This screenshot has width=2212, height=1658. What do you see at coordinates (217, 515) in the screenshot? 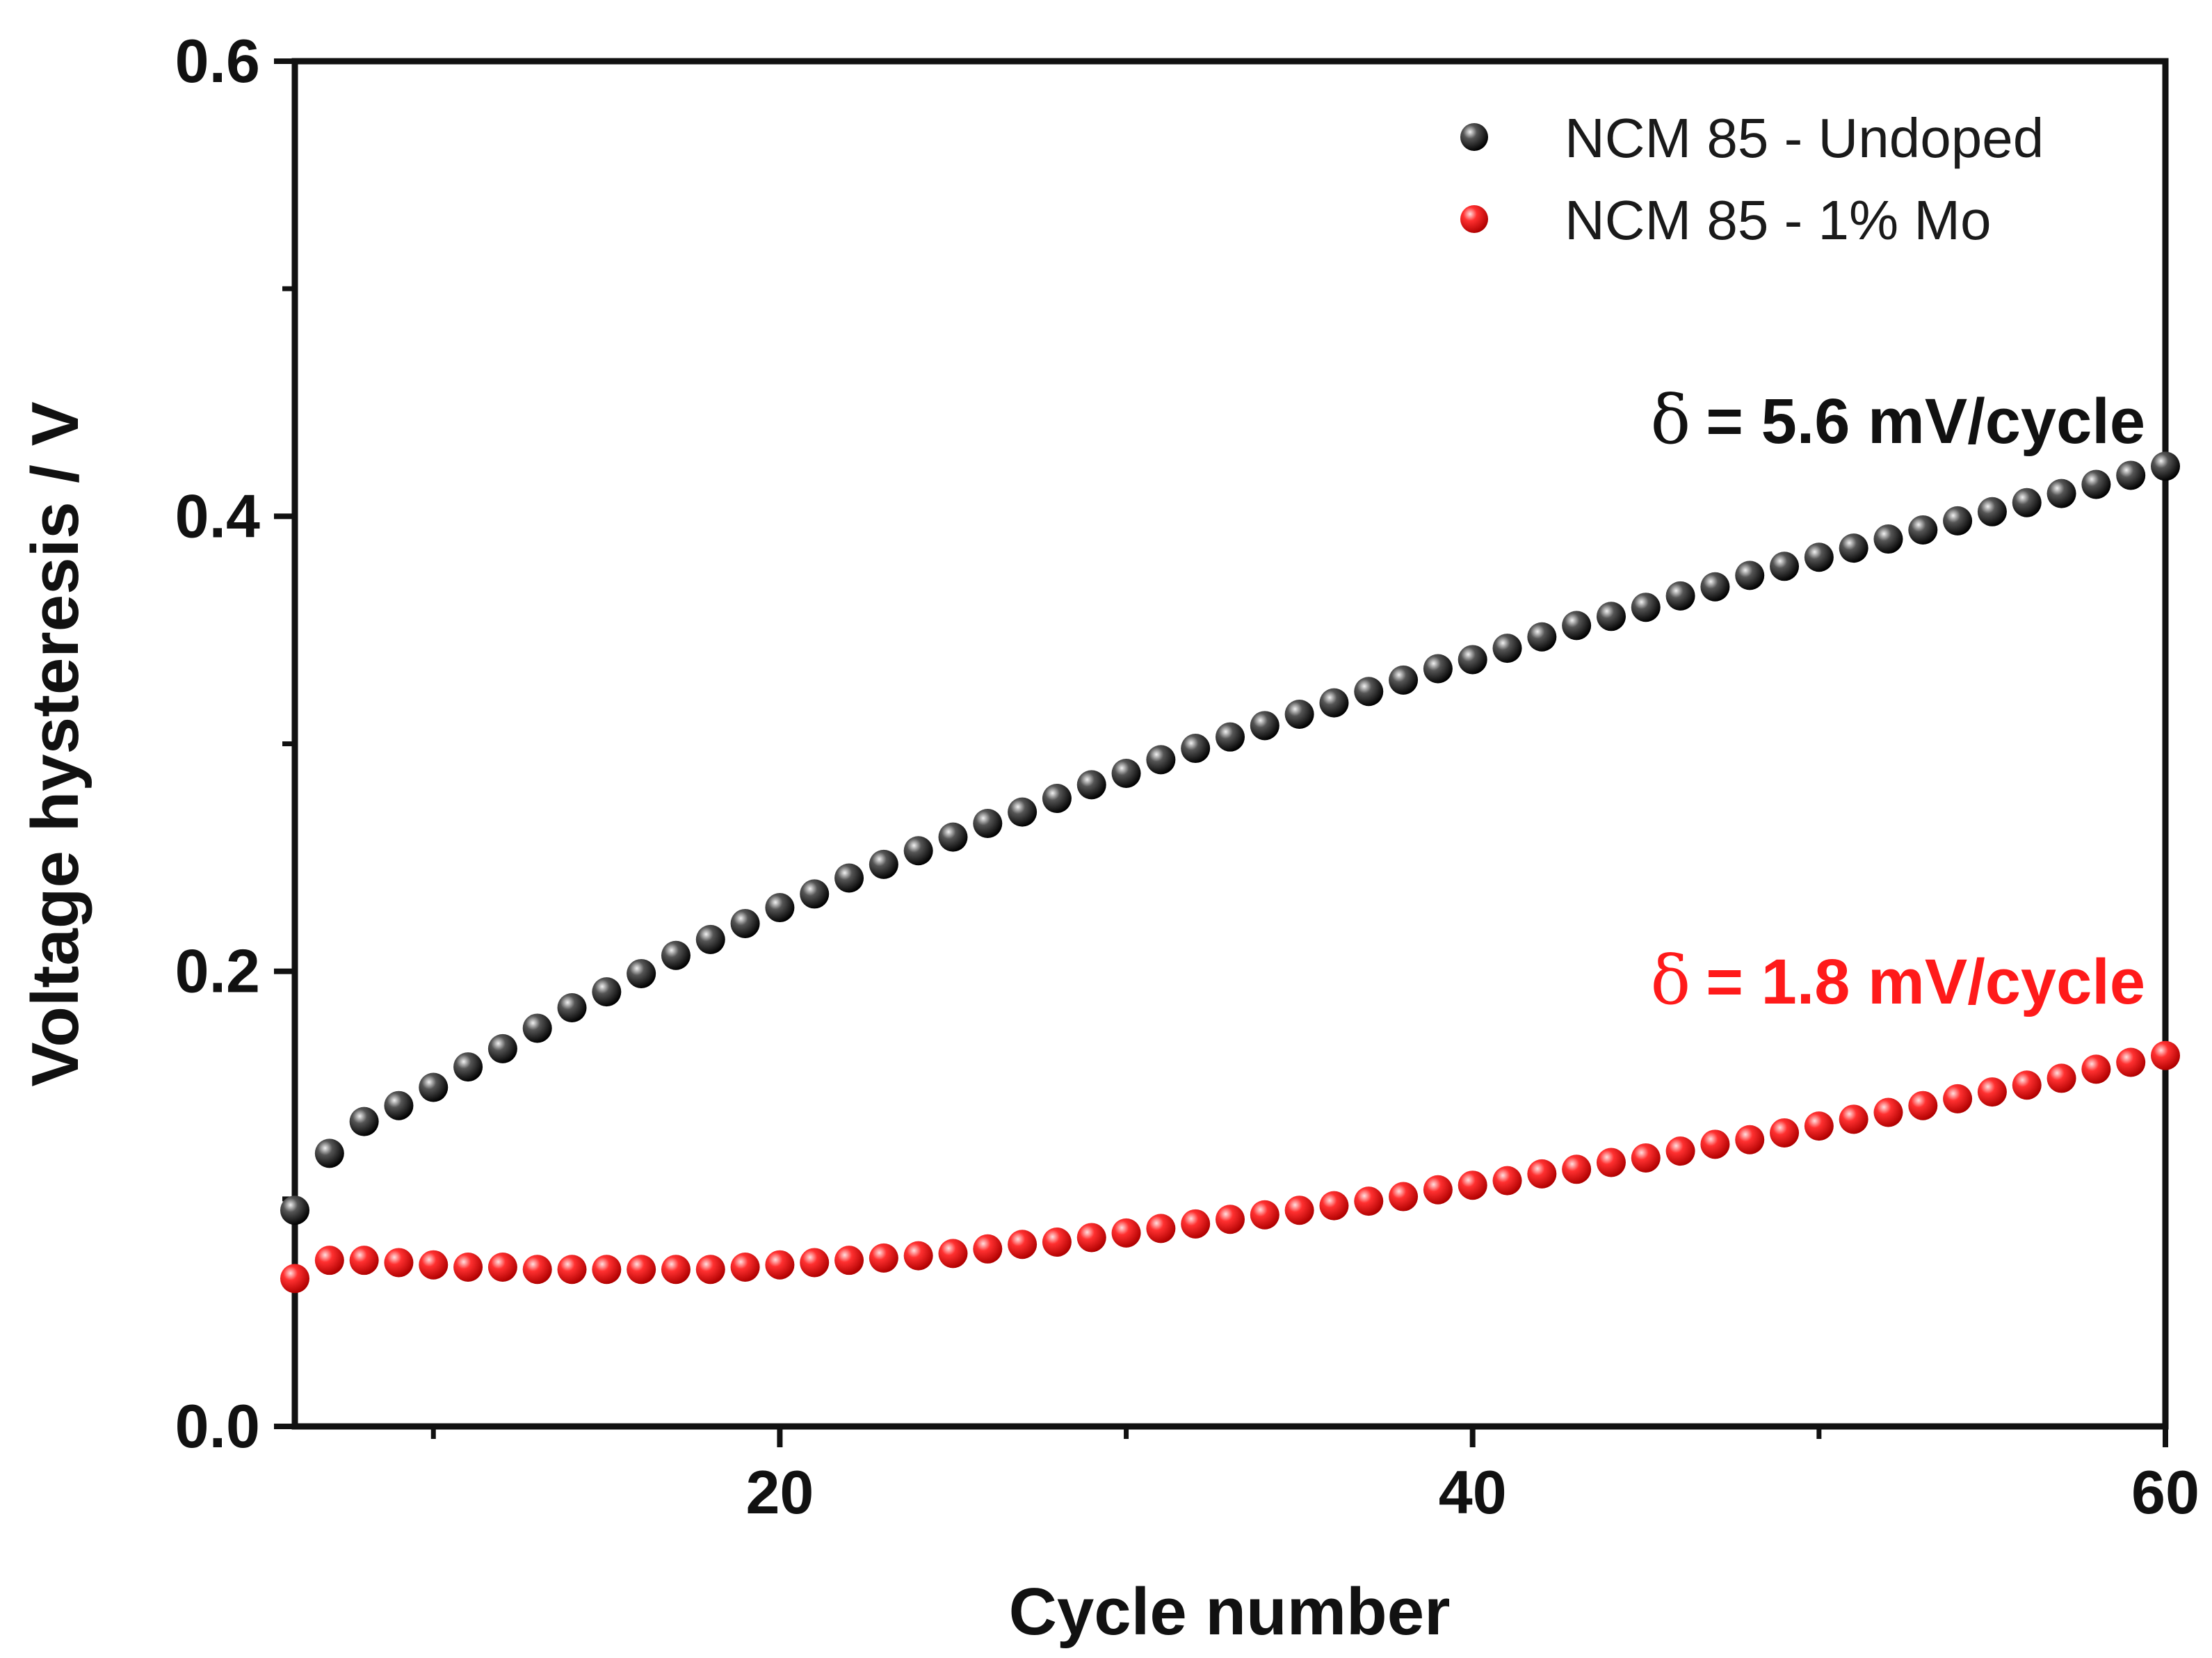
I see `y-tick-label: 0.4` at bounding box center [217, 515].